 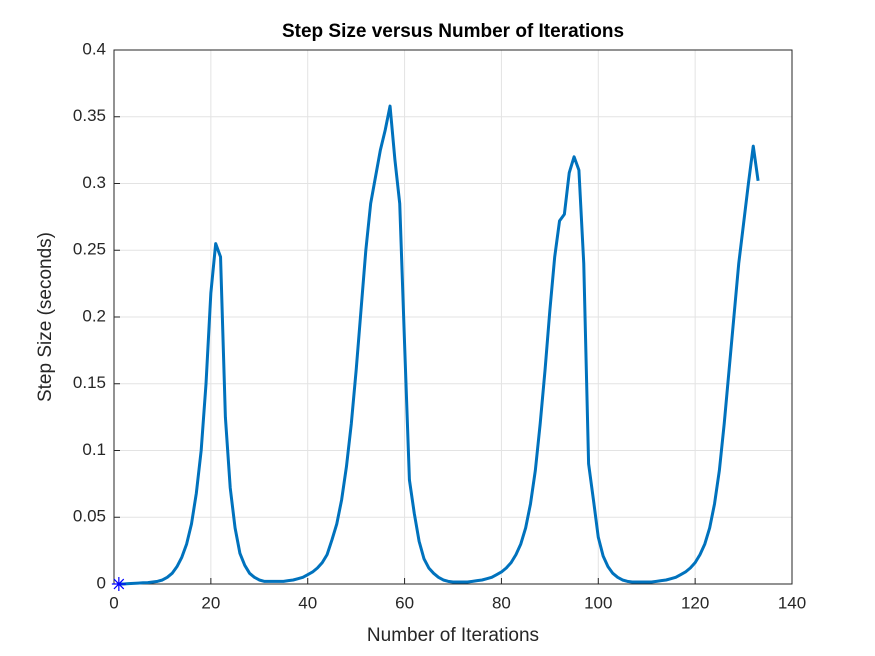 I want to click on y-tick-label: 0.2, so click(x=94, y=315).